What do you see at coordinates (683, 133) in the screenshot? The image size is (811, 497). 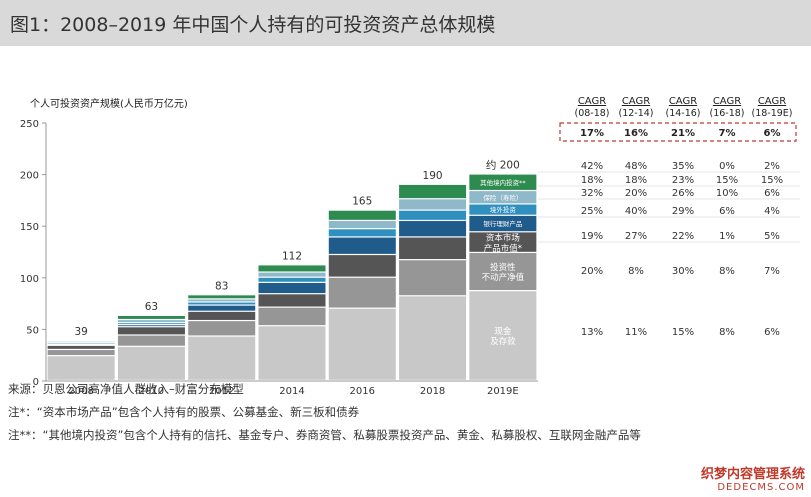 I see `cagr-total-value: 21%` at bounding box center [683, 133].